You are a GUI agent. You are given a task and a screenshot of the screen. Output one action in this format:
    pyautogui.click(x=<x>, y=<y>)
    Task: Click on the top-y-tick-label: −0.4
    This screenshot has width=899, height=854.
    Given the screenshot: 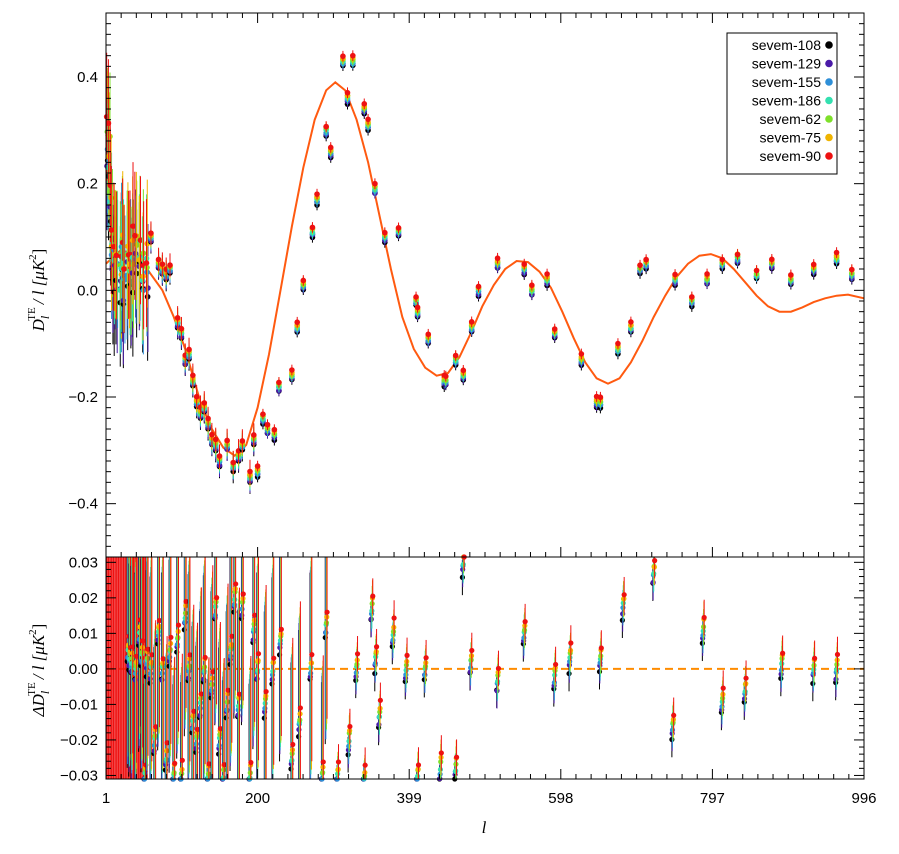 What is the action you would take?
    pyautogui.click(x=83, y=504)
    